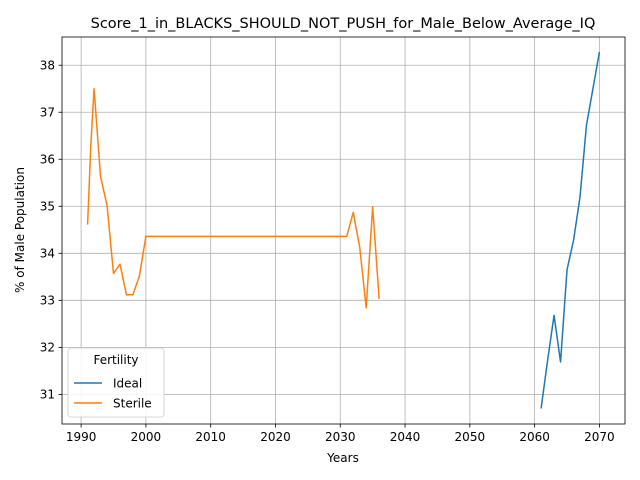  Describe the element at coordinates (47, 207) in the screenshot. I see `y-tick-label: 35` at that location.